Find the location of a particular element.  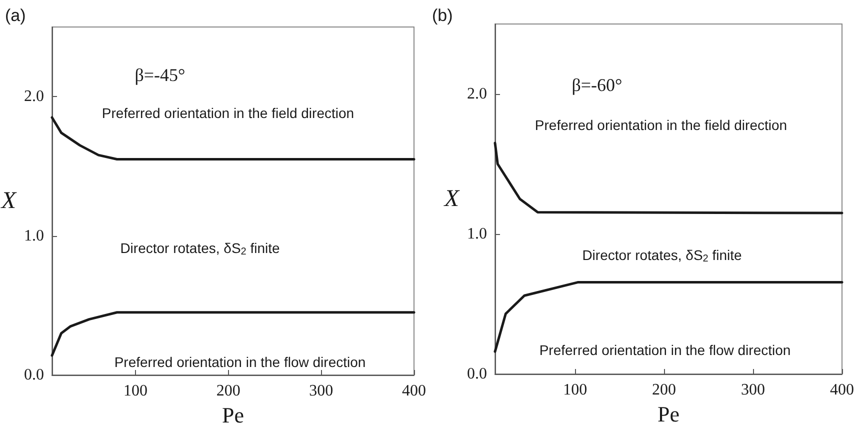

annotation: β=-60° is located at coordinates (597, 85).